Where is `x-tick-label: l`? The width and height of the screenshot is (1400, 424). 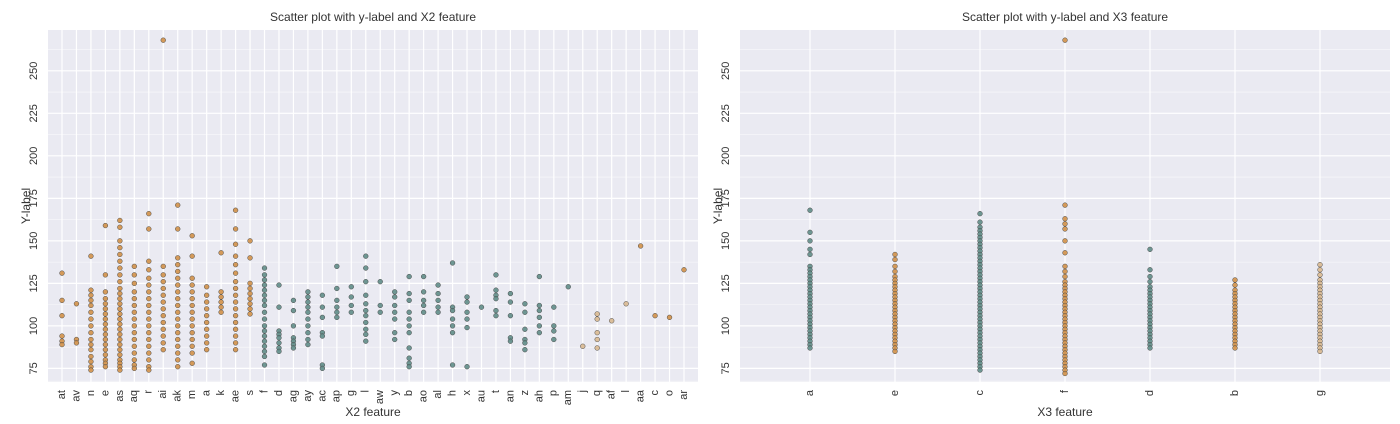
x-tick-label: l is located at coordinates (366, 391).